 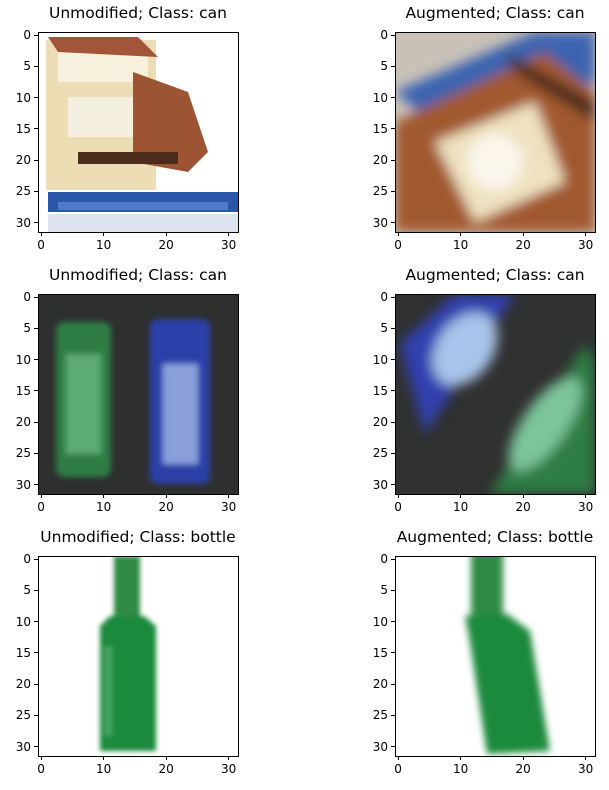 I want to click on panel-title: Unmodified; Class: bottle, so click(x=138, y=537).